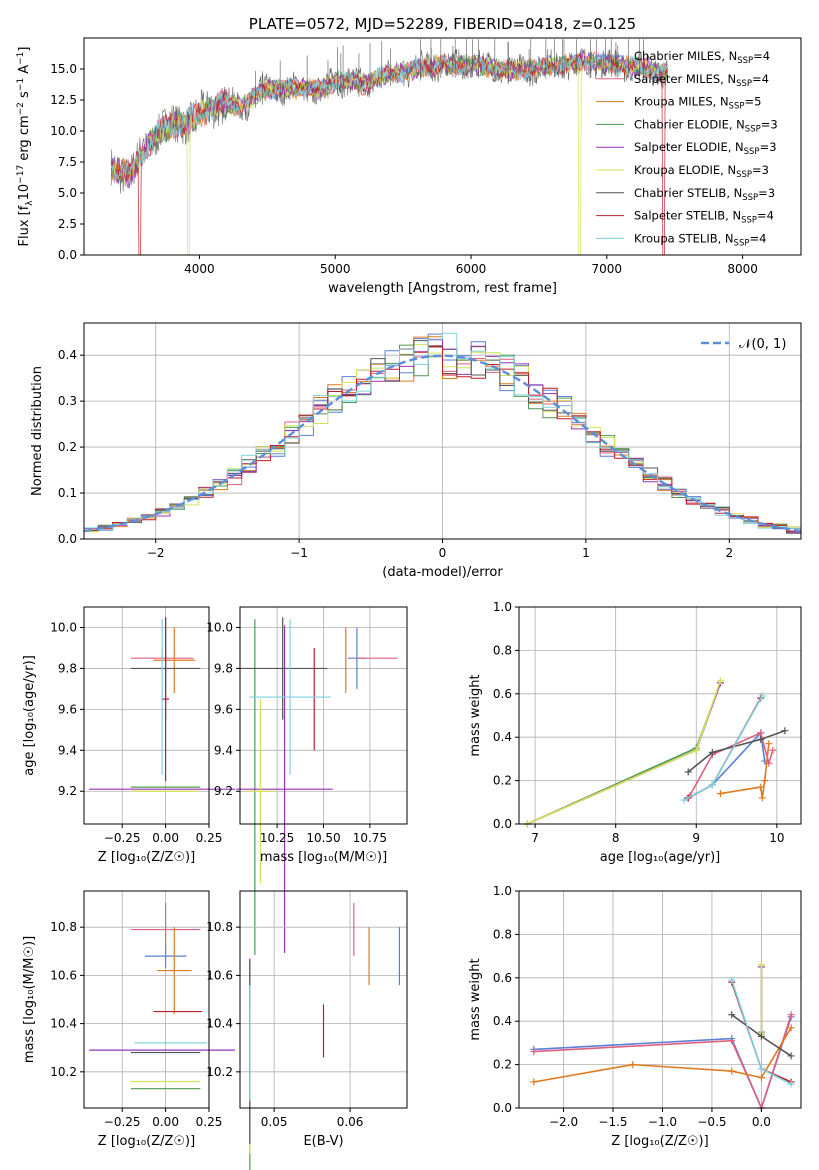 The height and width of the screenshot is (1170, 819). Describe the element at coordinates (700, 239) in the screenshot. I see `legend-entry: Kroupa STELIB, NSSP=4` at that location.